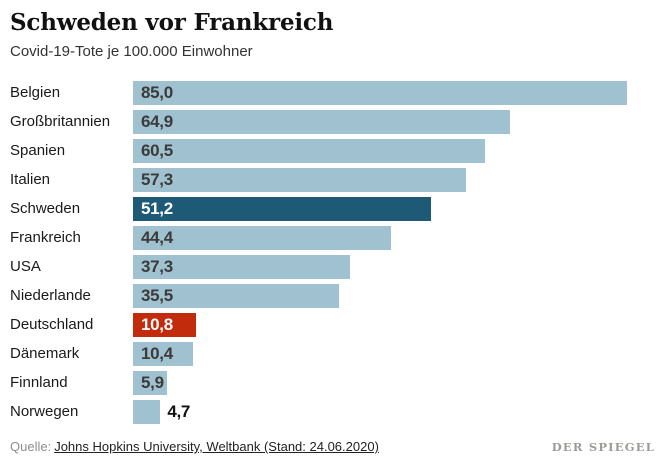  I want to click on chart-row: Finnland 5,9, so click(318, 383).